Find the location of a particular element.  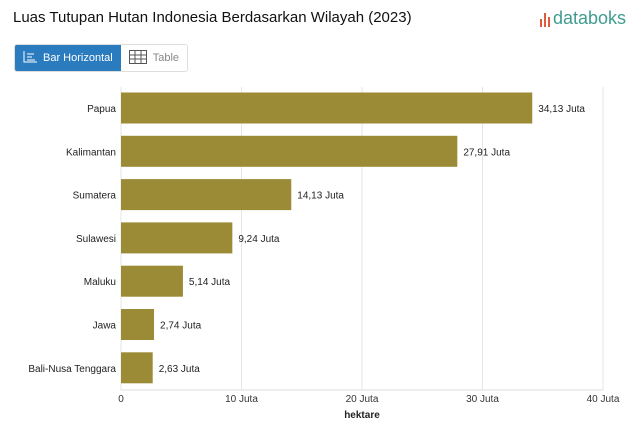

databoks-logo: databoks is located at coordinates (582, 18).